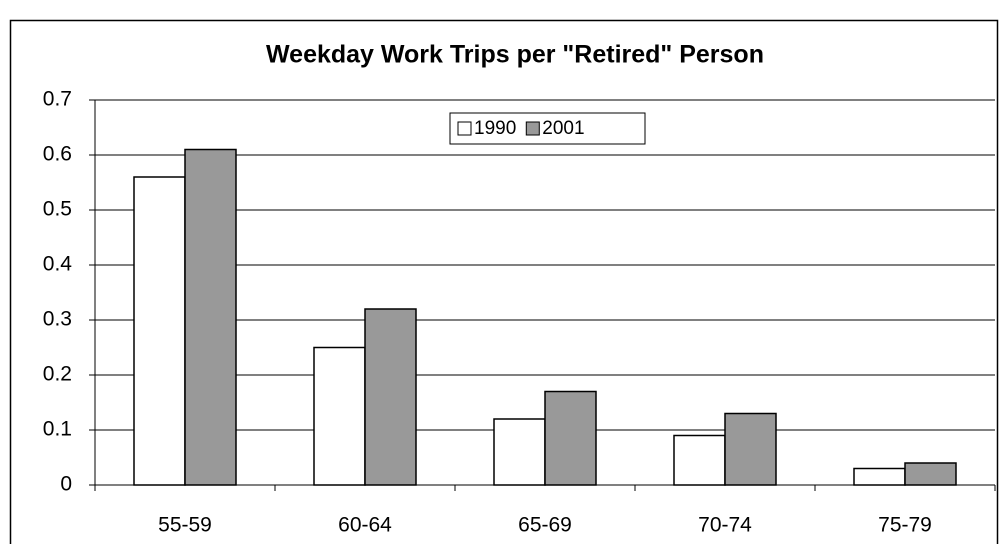  Describe the element at coordinates (57, 319) in the screenshot. I see `y-tick-label: 0.3` at that location.